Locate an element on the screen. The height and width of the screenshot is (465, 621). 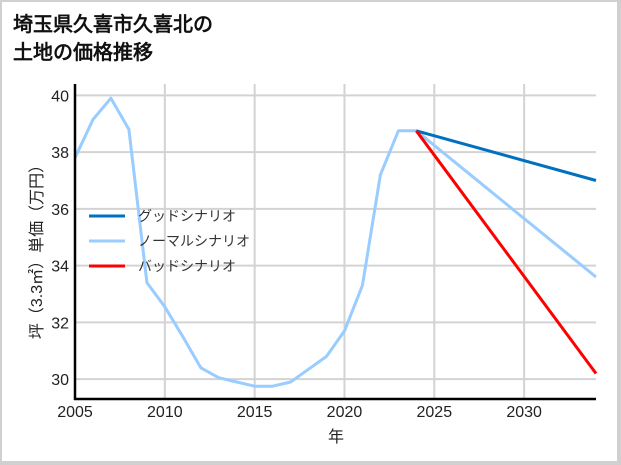
x-tick-label: 2015 is located at coordinates (255, 412).